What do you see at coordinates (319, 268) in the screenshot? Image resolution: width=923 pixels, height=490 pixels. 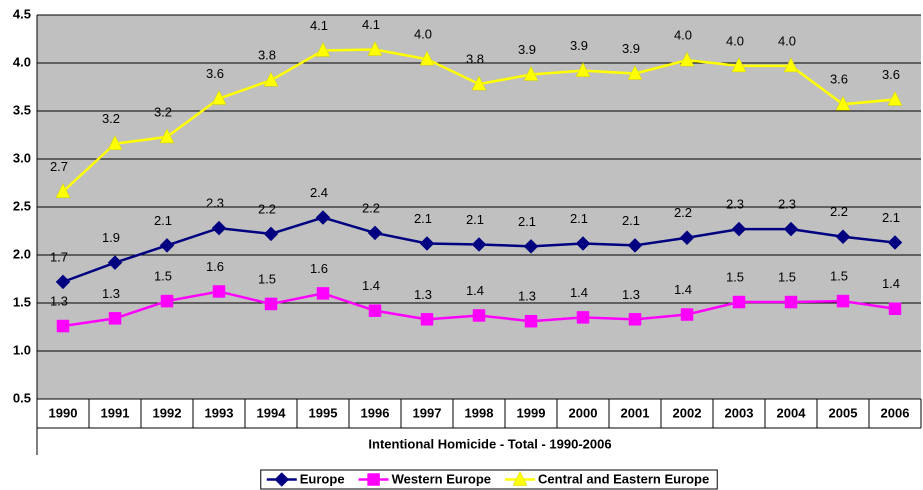 I see `data-label: 1.6` at bounding box center [319, 268].